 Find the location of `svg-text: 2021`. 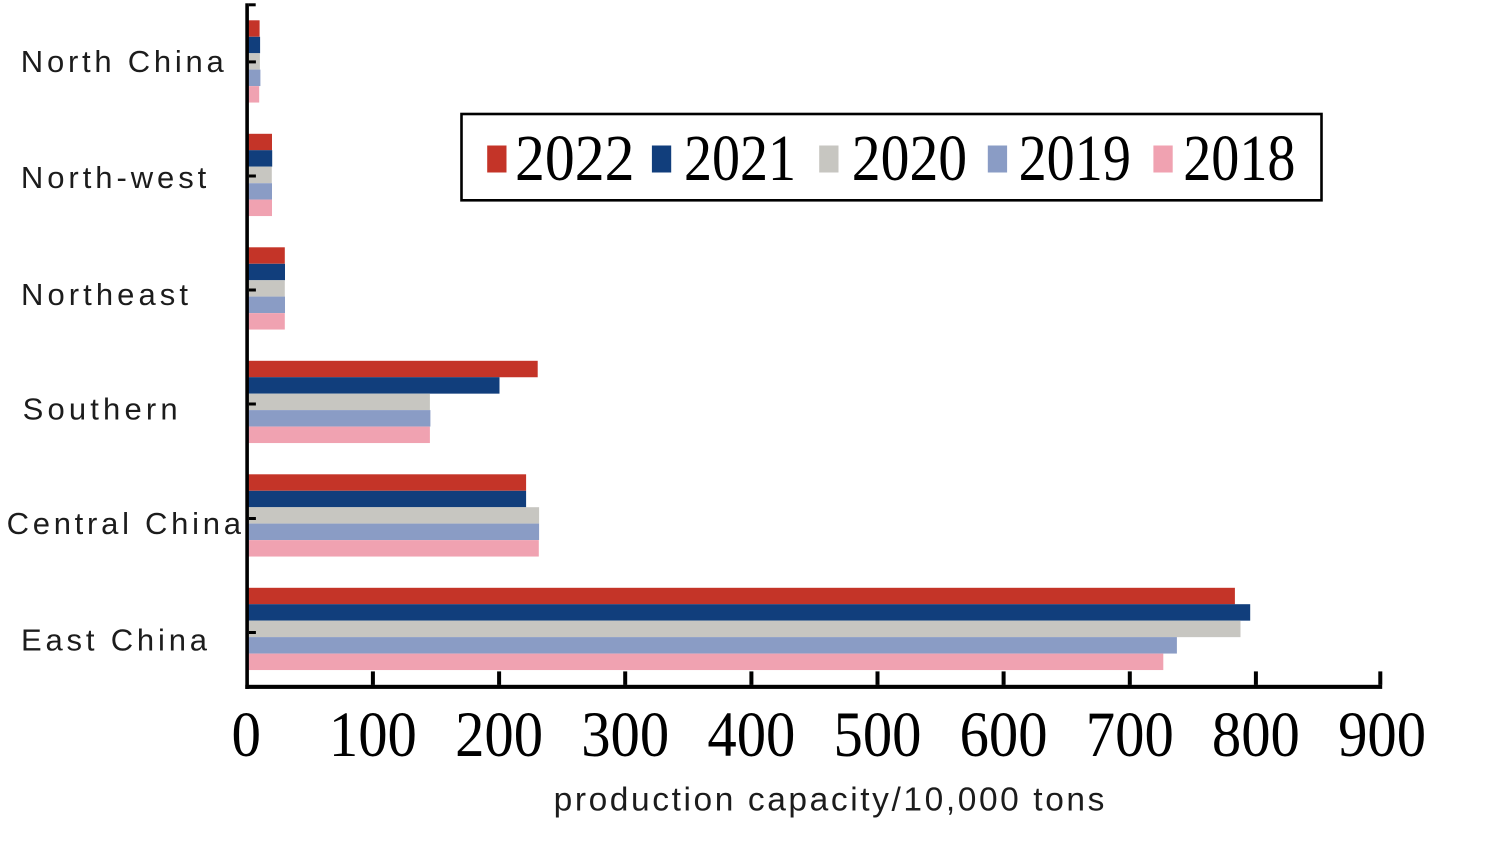

svg-text: 2021 is located at coordinates (740, 158).